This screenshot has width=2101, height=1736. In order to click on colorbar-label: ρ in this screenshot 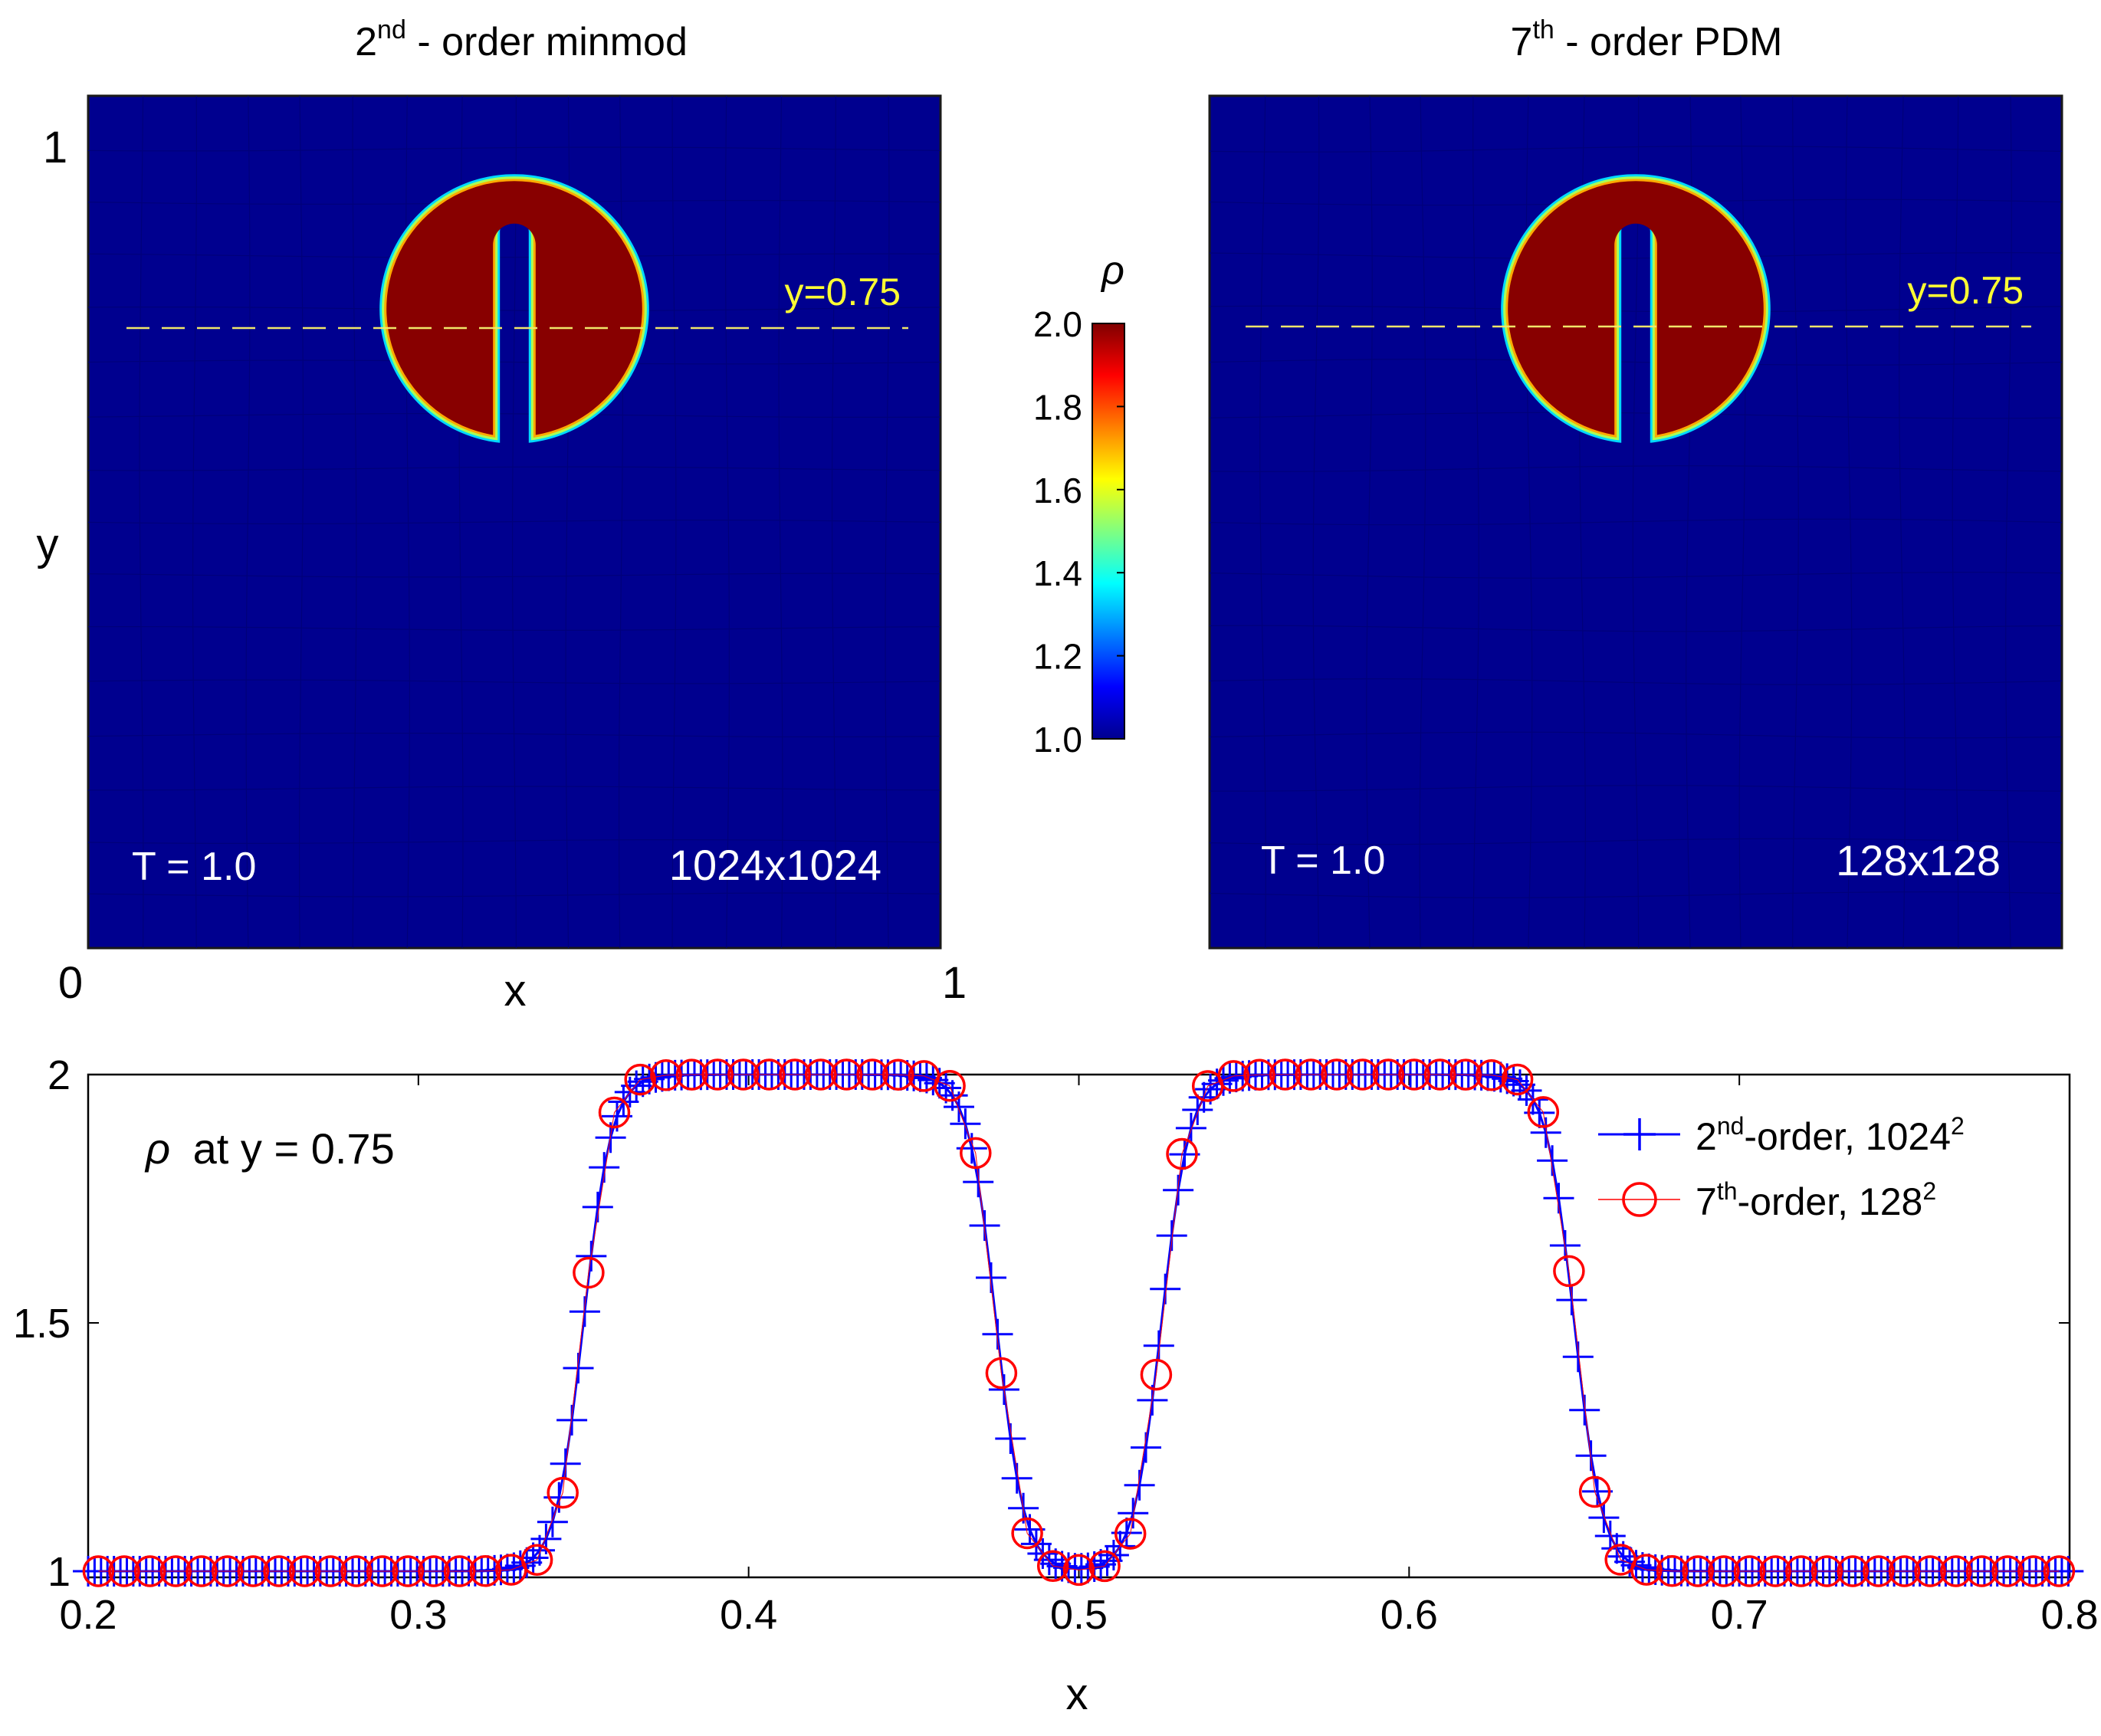, I will do `click(1112, 270)`.